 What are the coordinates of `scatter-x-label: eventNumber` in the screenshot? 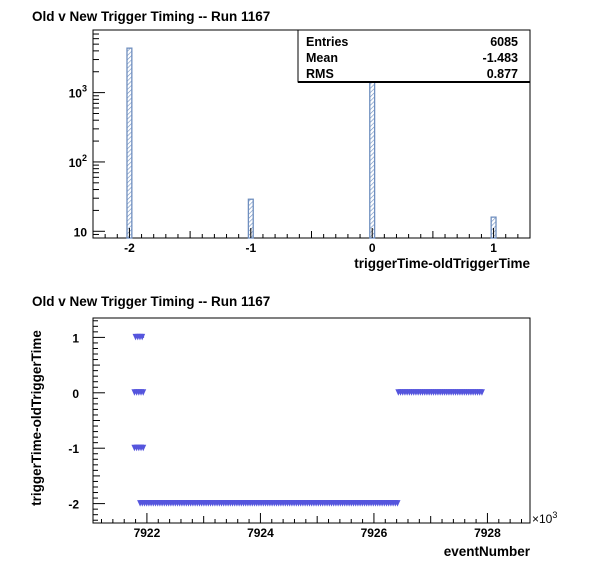 It's located at (487, 551).